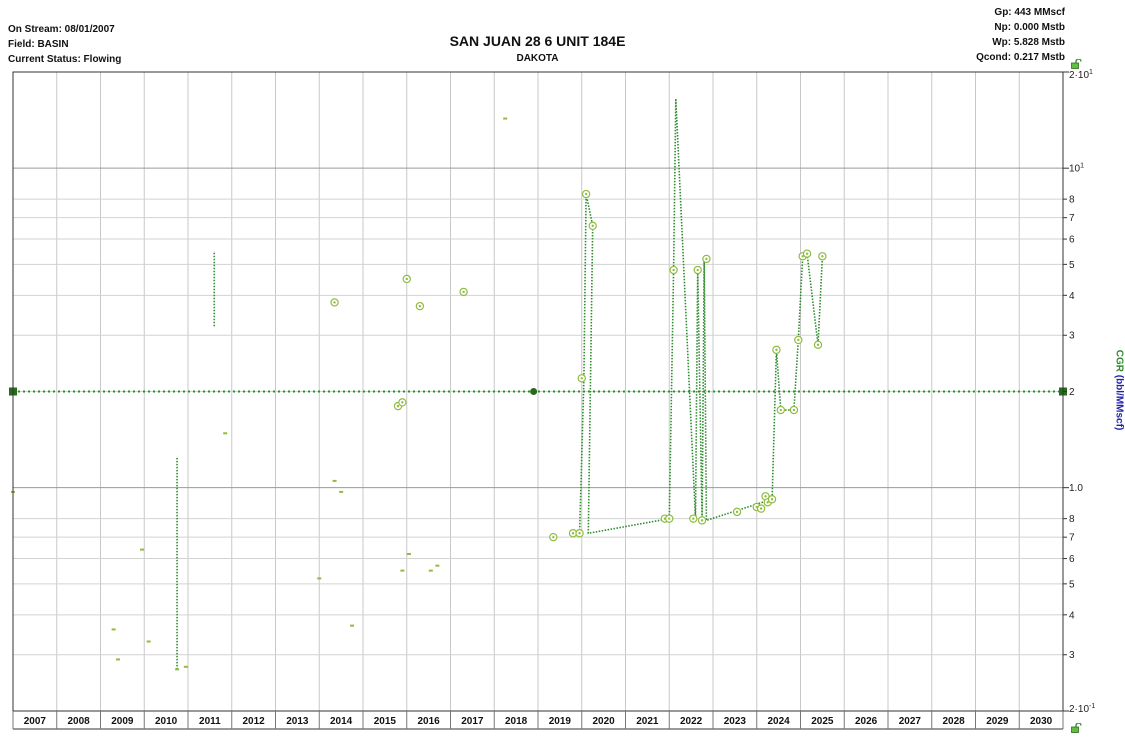 This screenshot has height=738, width=1125. I want to click on on-stream-text: On Stream: 08/01/2007, so click(61, 29).